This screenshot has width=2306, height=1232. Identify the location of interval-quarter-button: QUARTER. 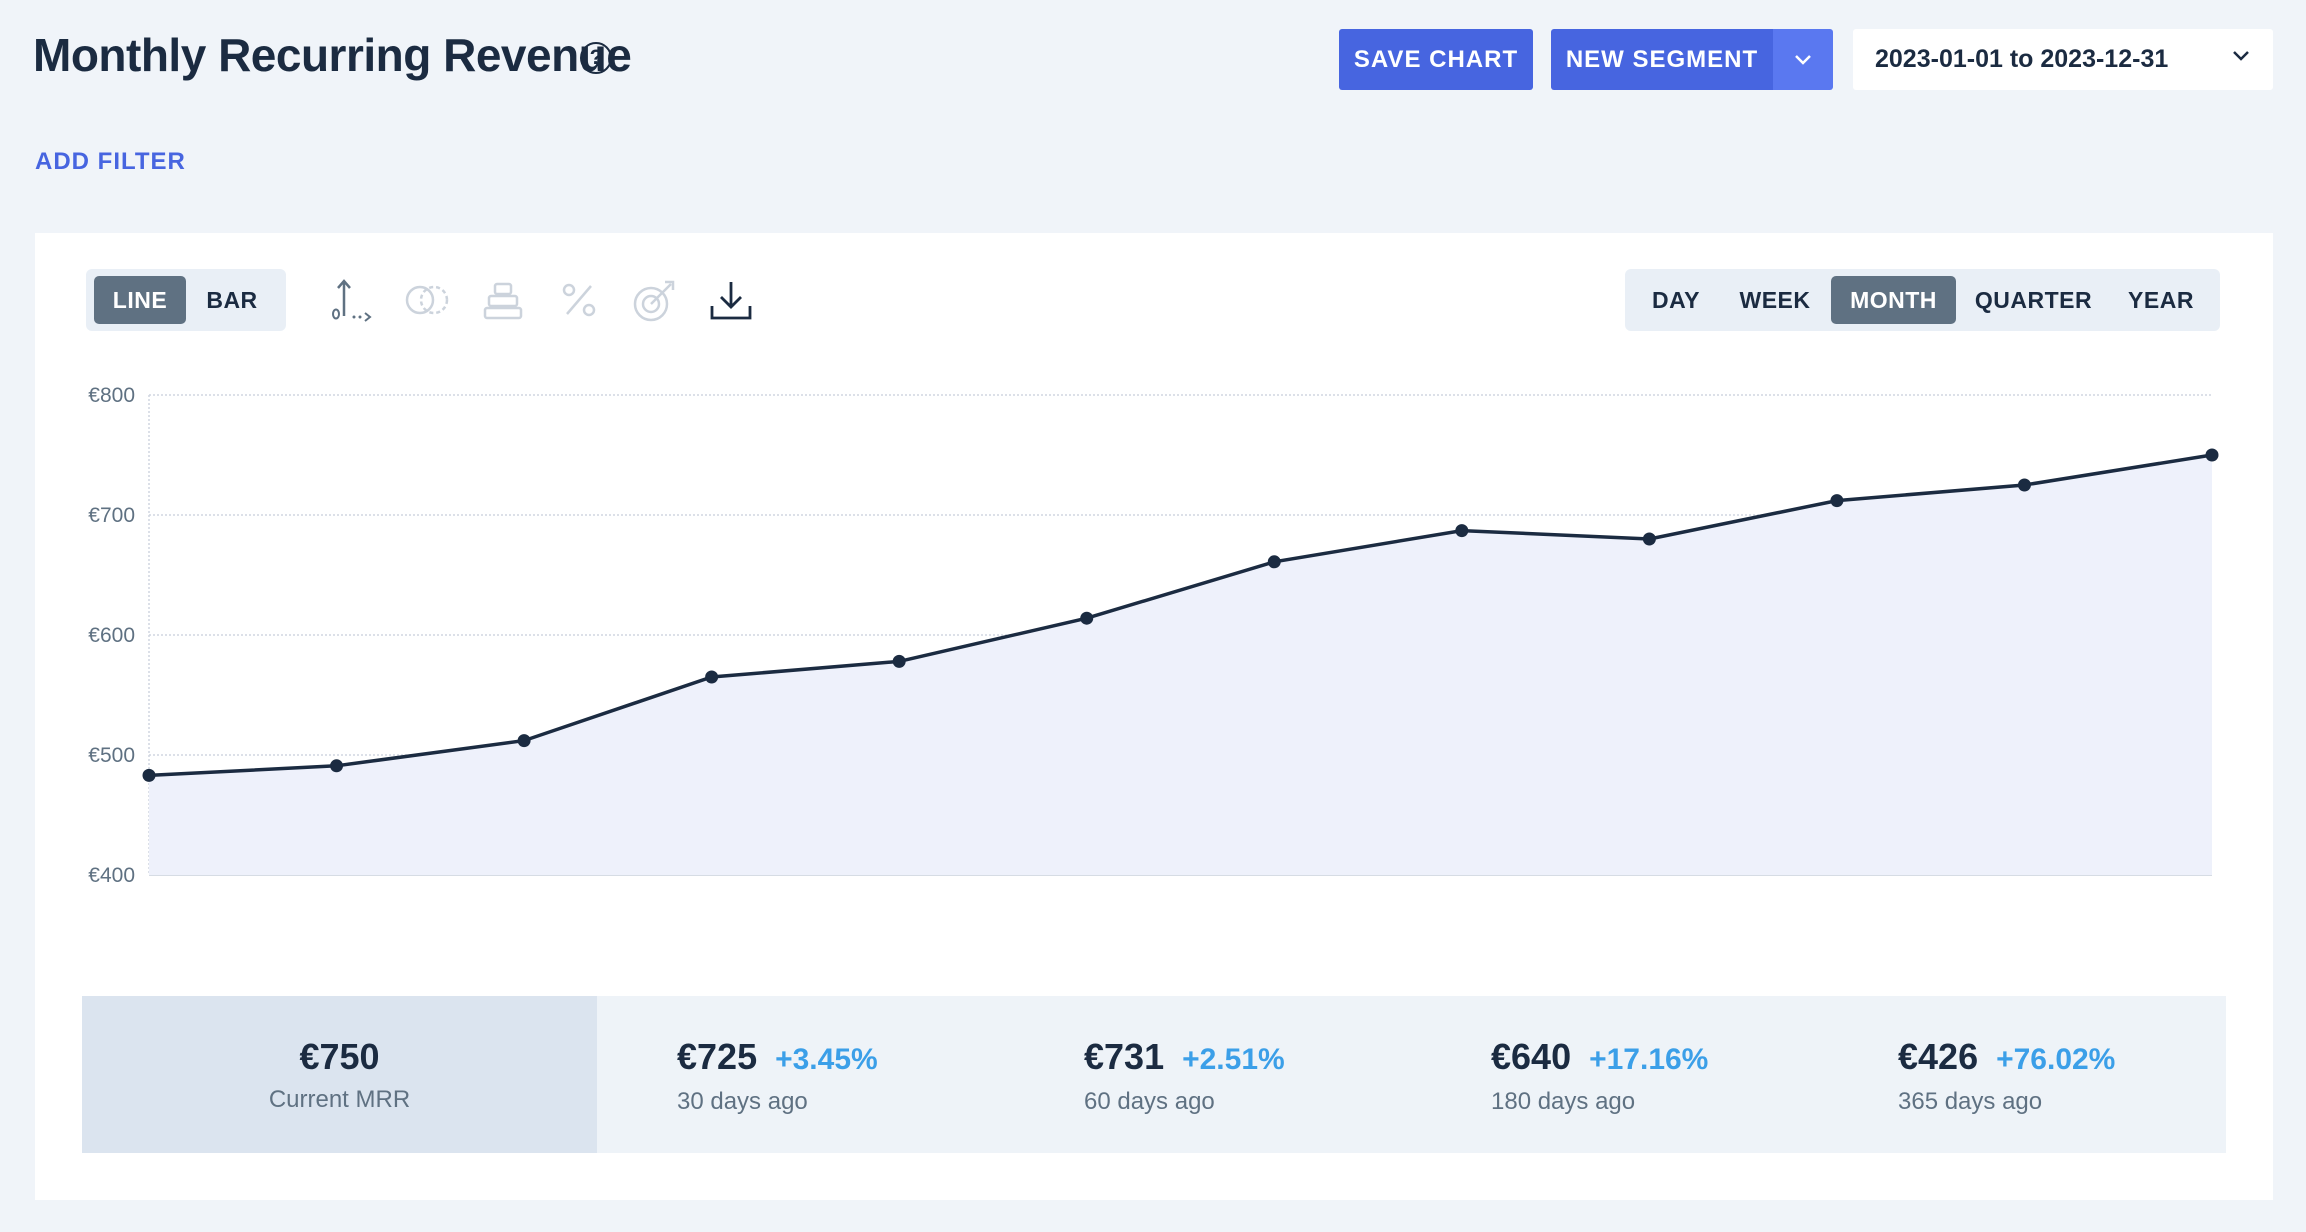
(2033, 299).